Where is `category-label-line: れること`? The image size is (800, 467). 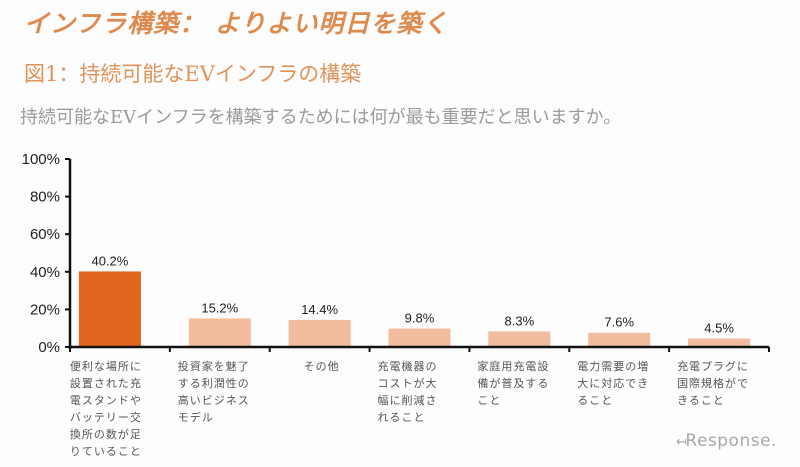 category-label-line: れること is located at coordinates (401, 417).